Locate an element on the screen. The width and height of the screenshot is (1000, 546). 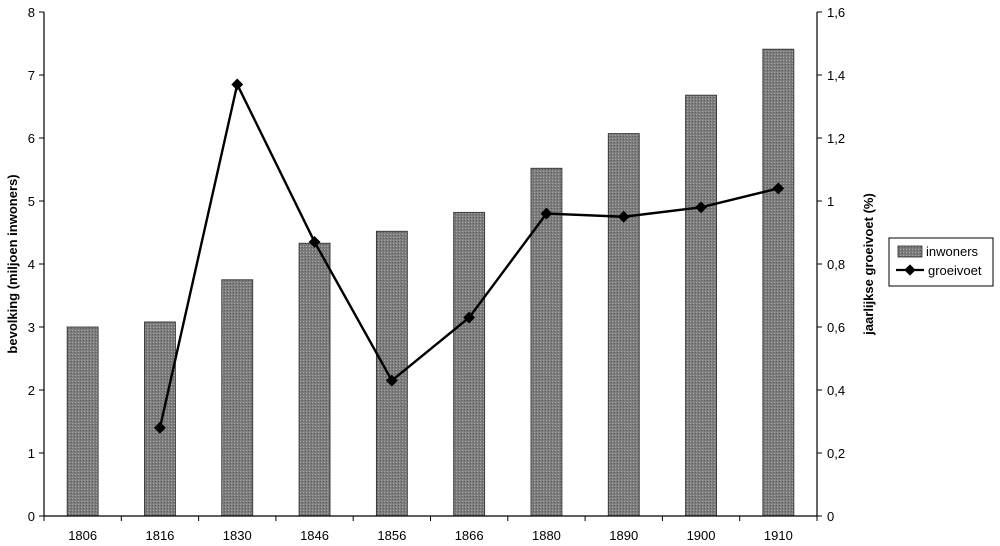
bar-1910 is located at coordinates (778, 282).